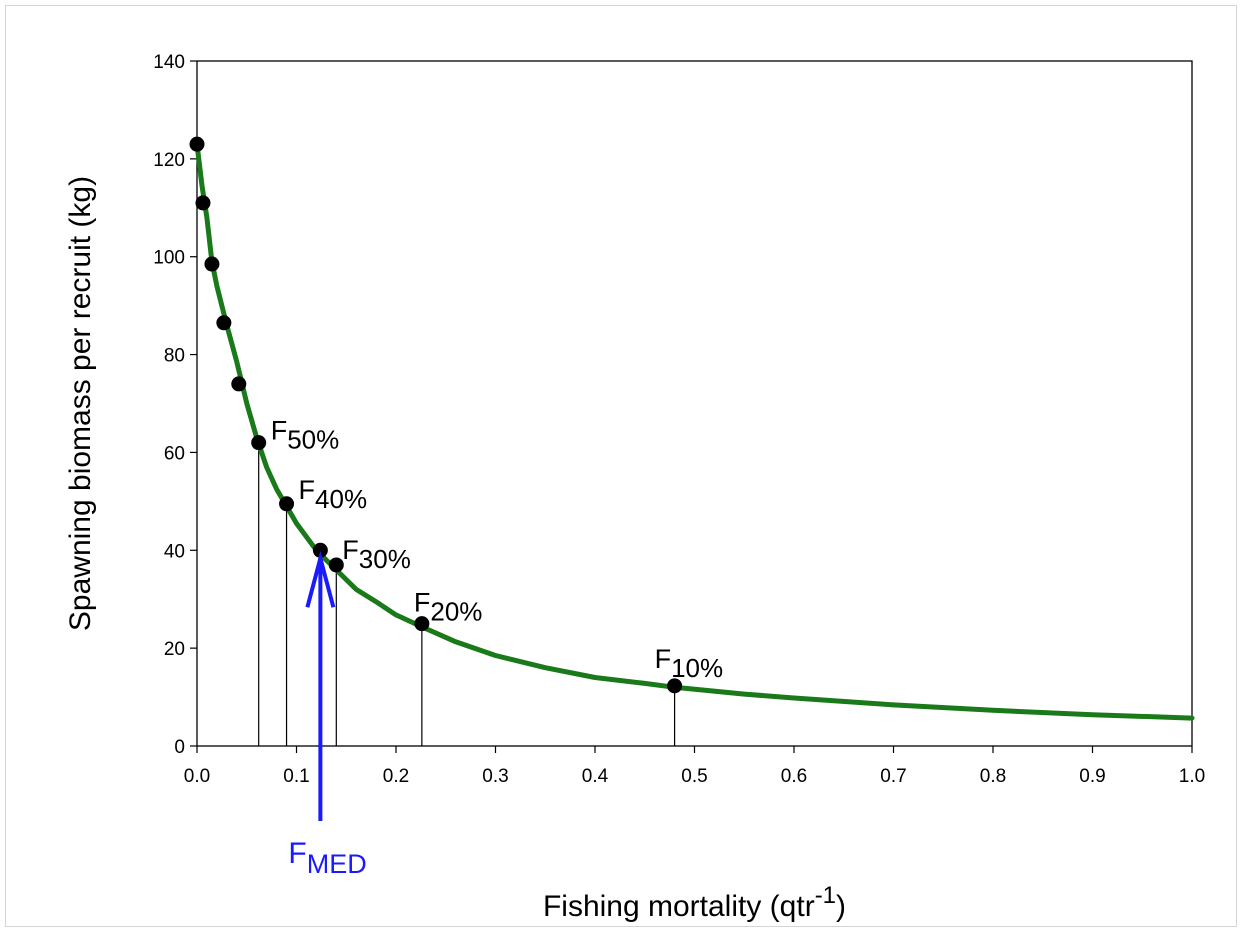 Image resolution: width=1243 pixels, height=934 pixels. I want to click on reference-label-sub: 20%, so click(456, 612).